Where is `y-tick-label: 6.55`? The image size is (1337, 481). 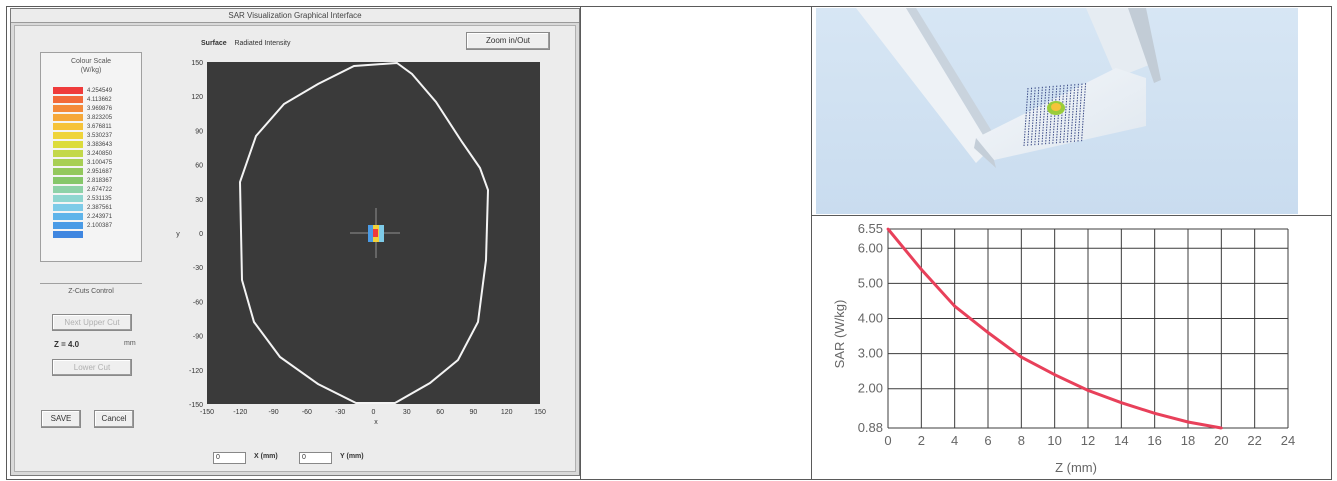 y-tick-label: 6.55 is located at coordinates (870, 228).